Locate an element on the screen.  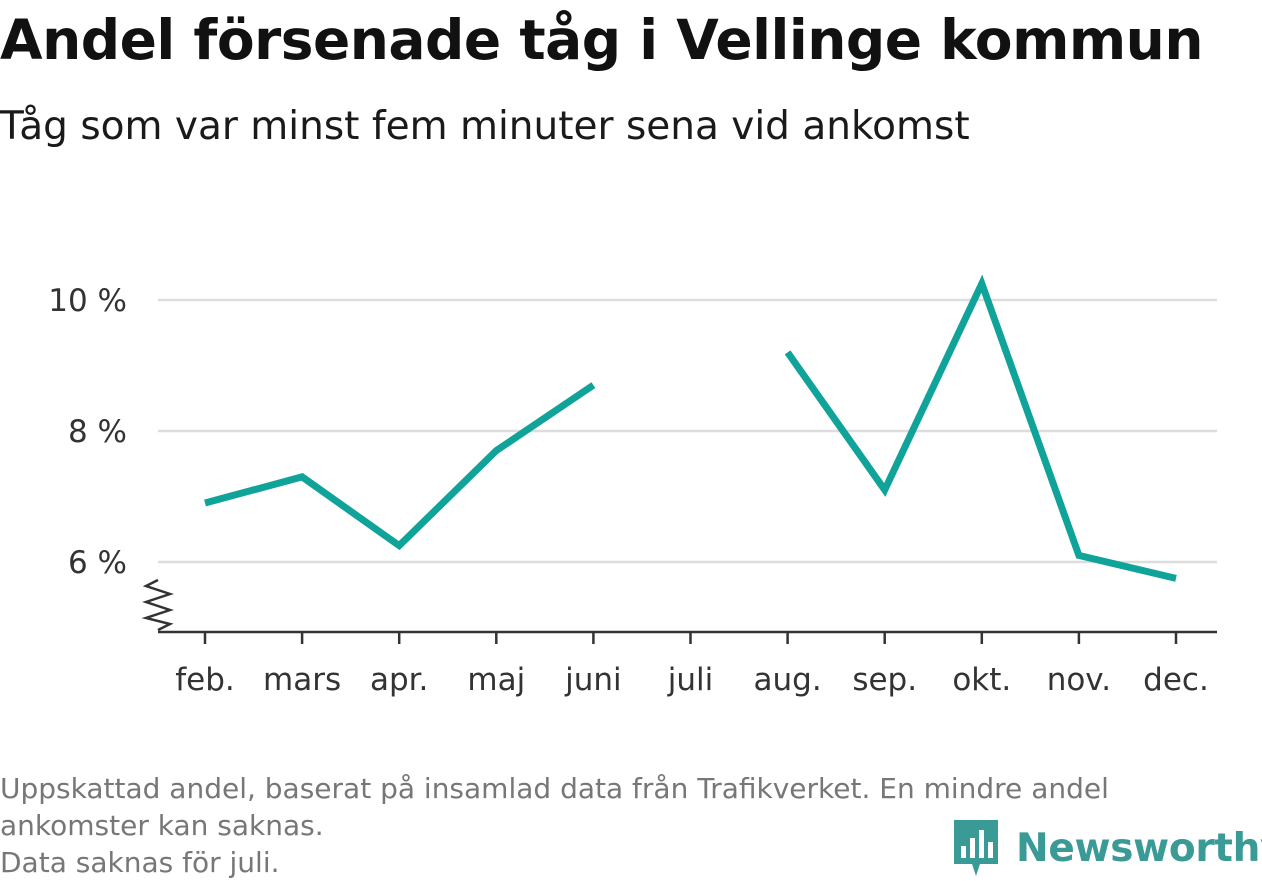
x-tick-label: sep. is located at coordinates (884, 680).